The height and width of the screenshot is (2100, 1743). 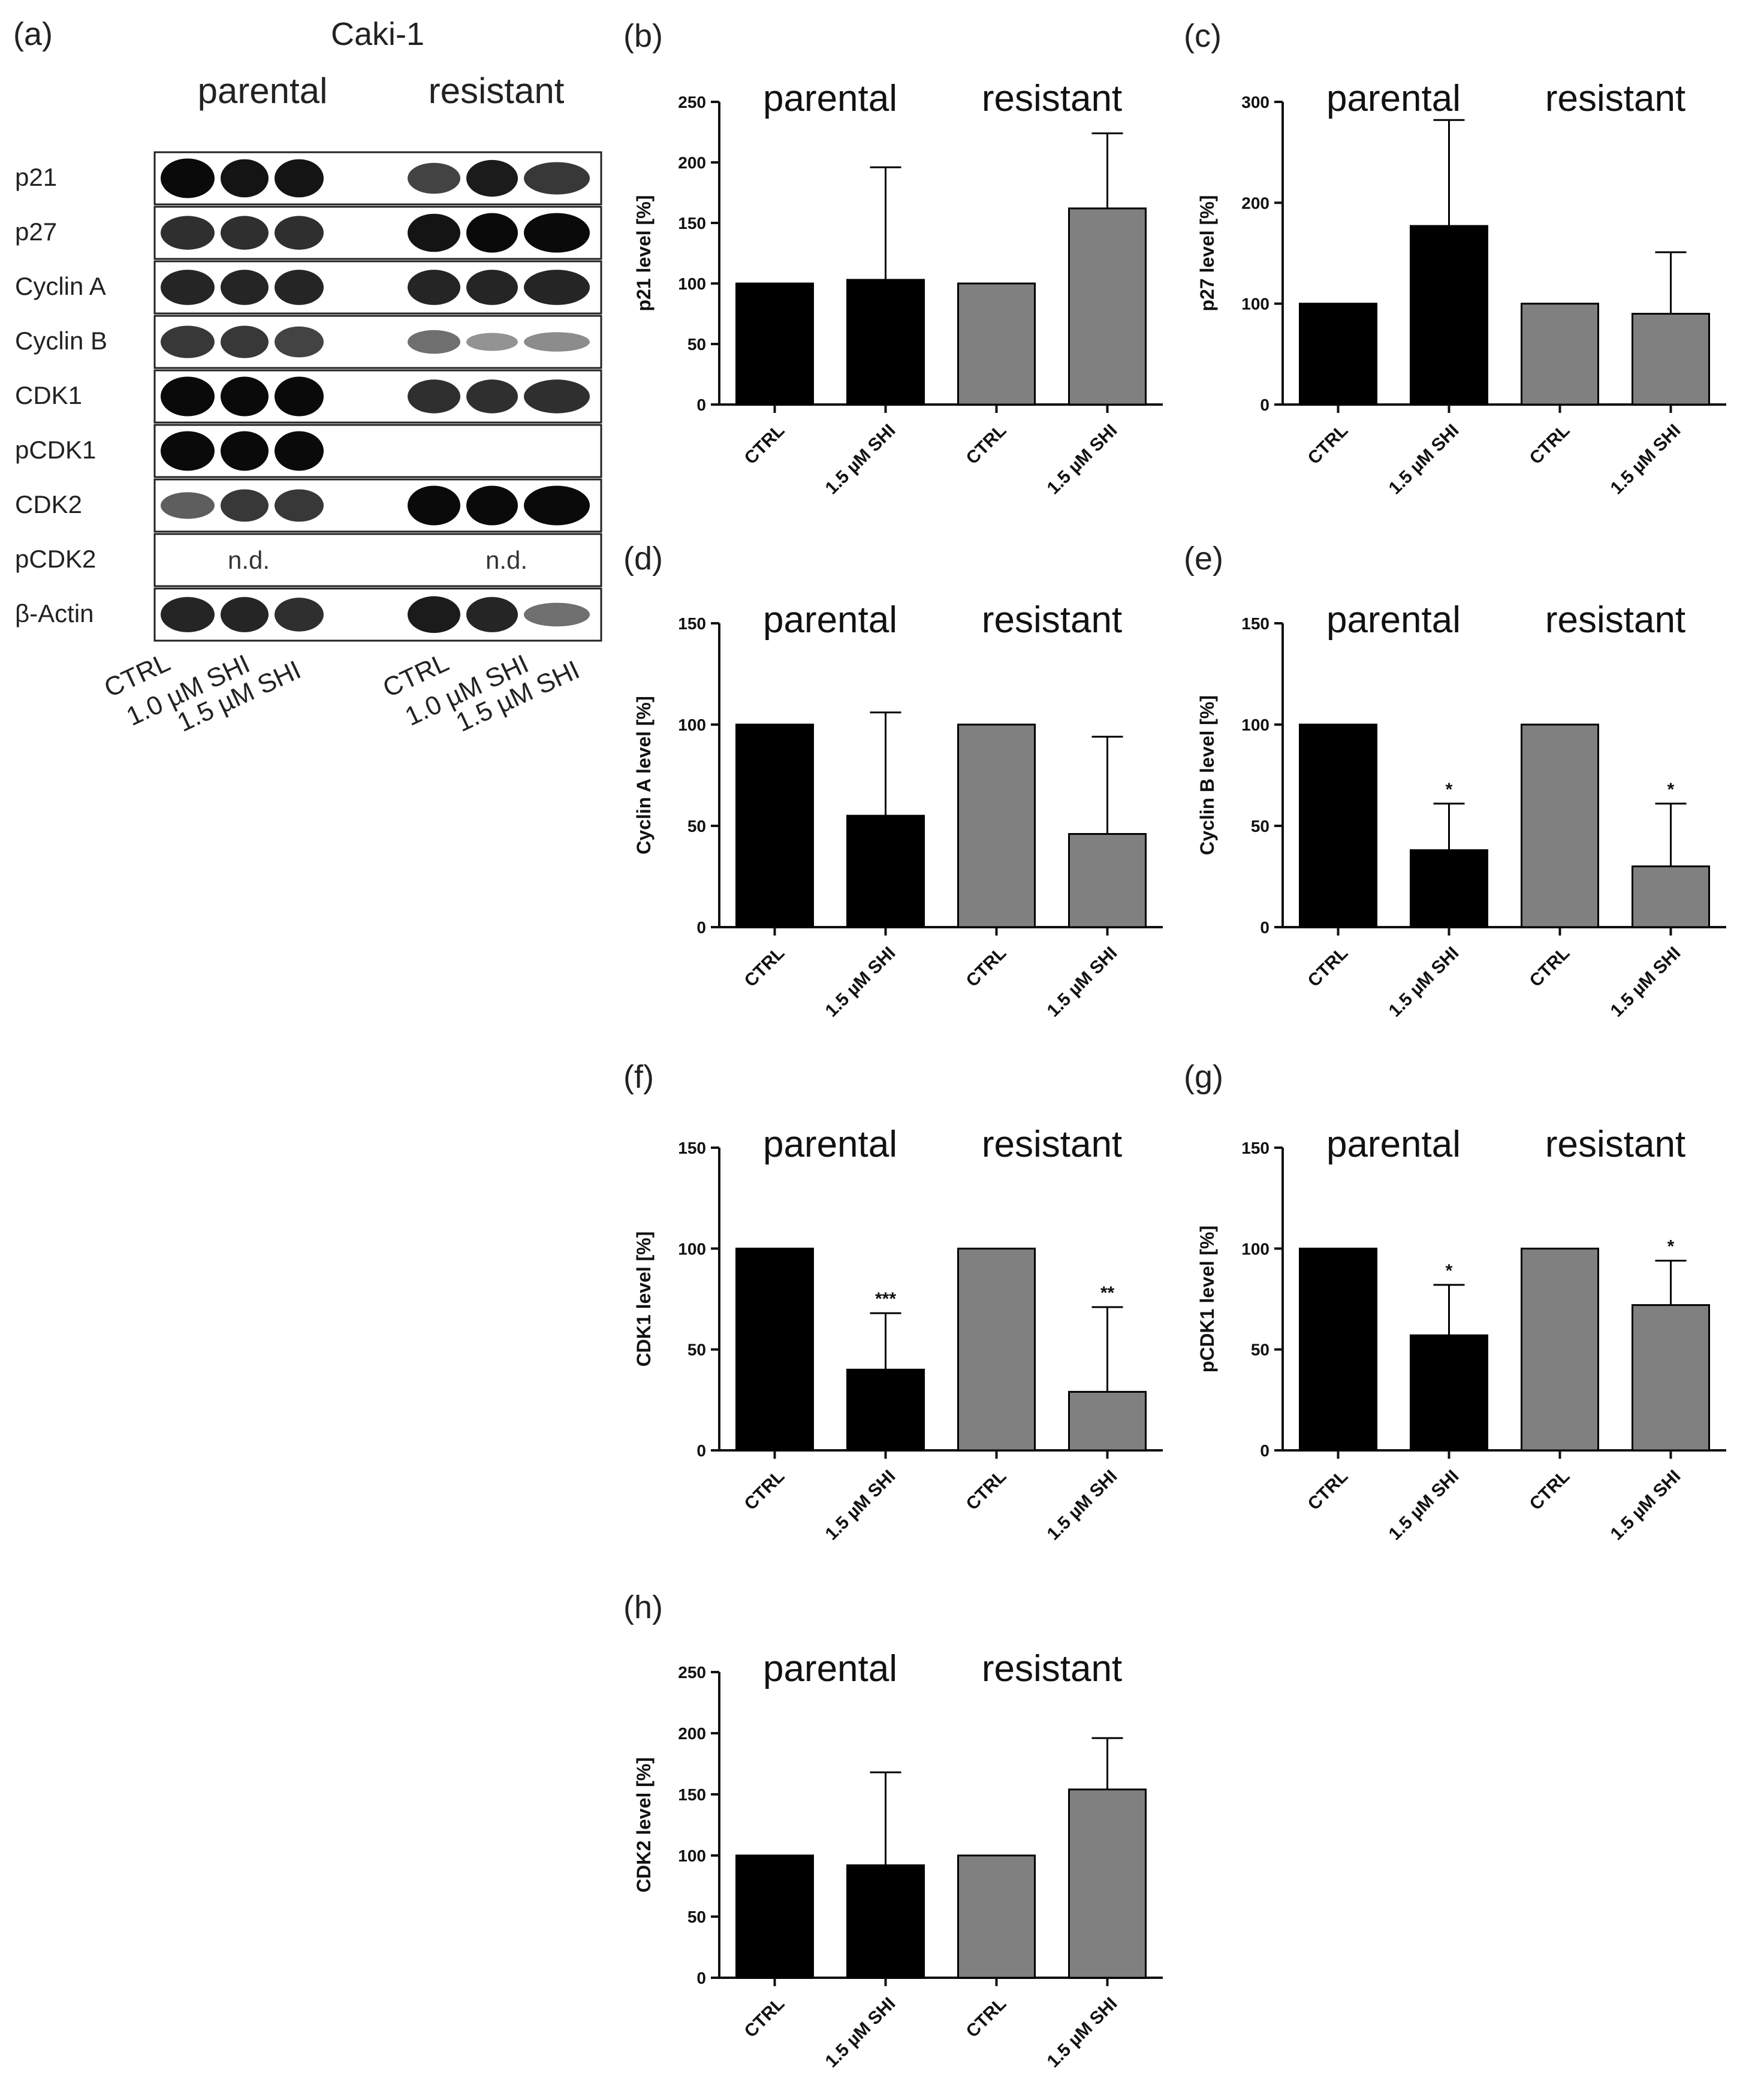 I want to click on blot-row-label: Cyclin B, so click(x=61, y=341).